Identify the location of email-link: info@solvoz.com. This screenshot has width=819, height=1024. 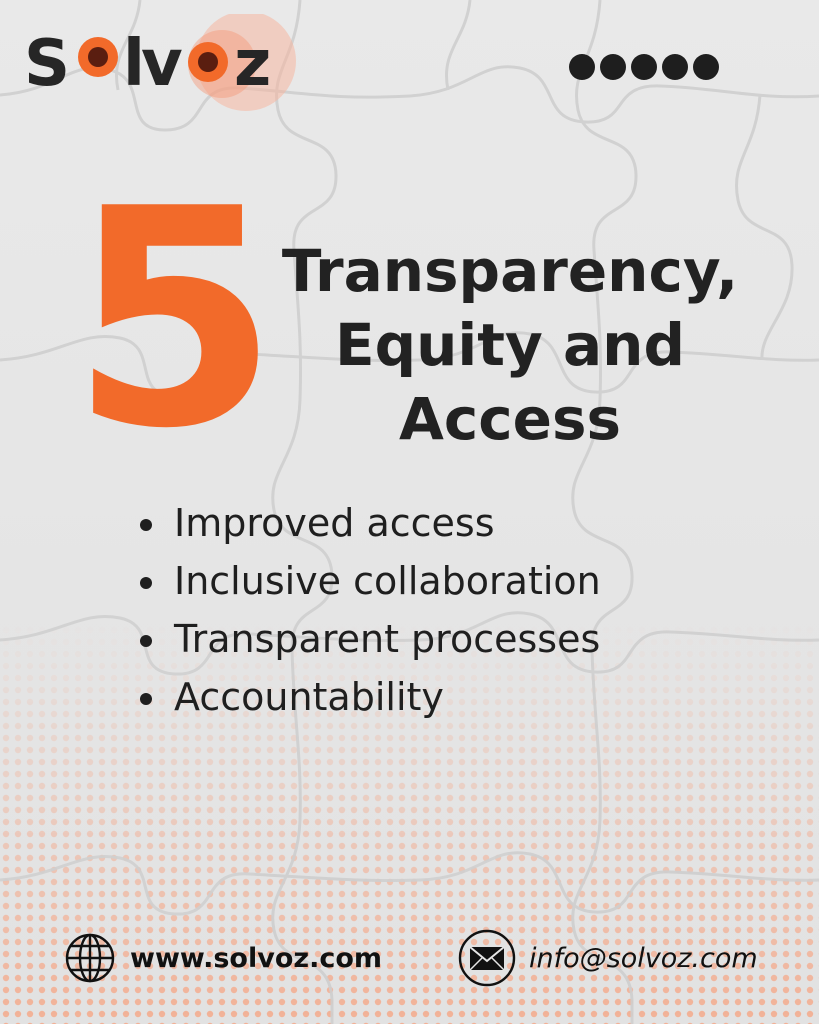
(607, 958).